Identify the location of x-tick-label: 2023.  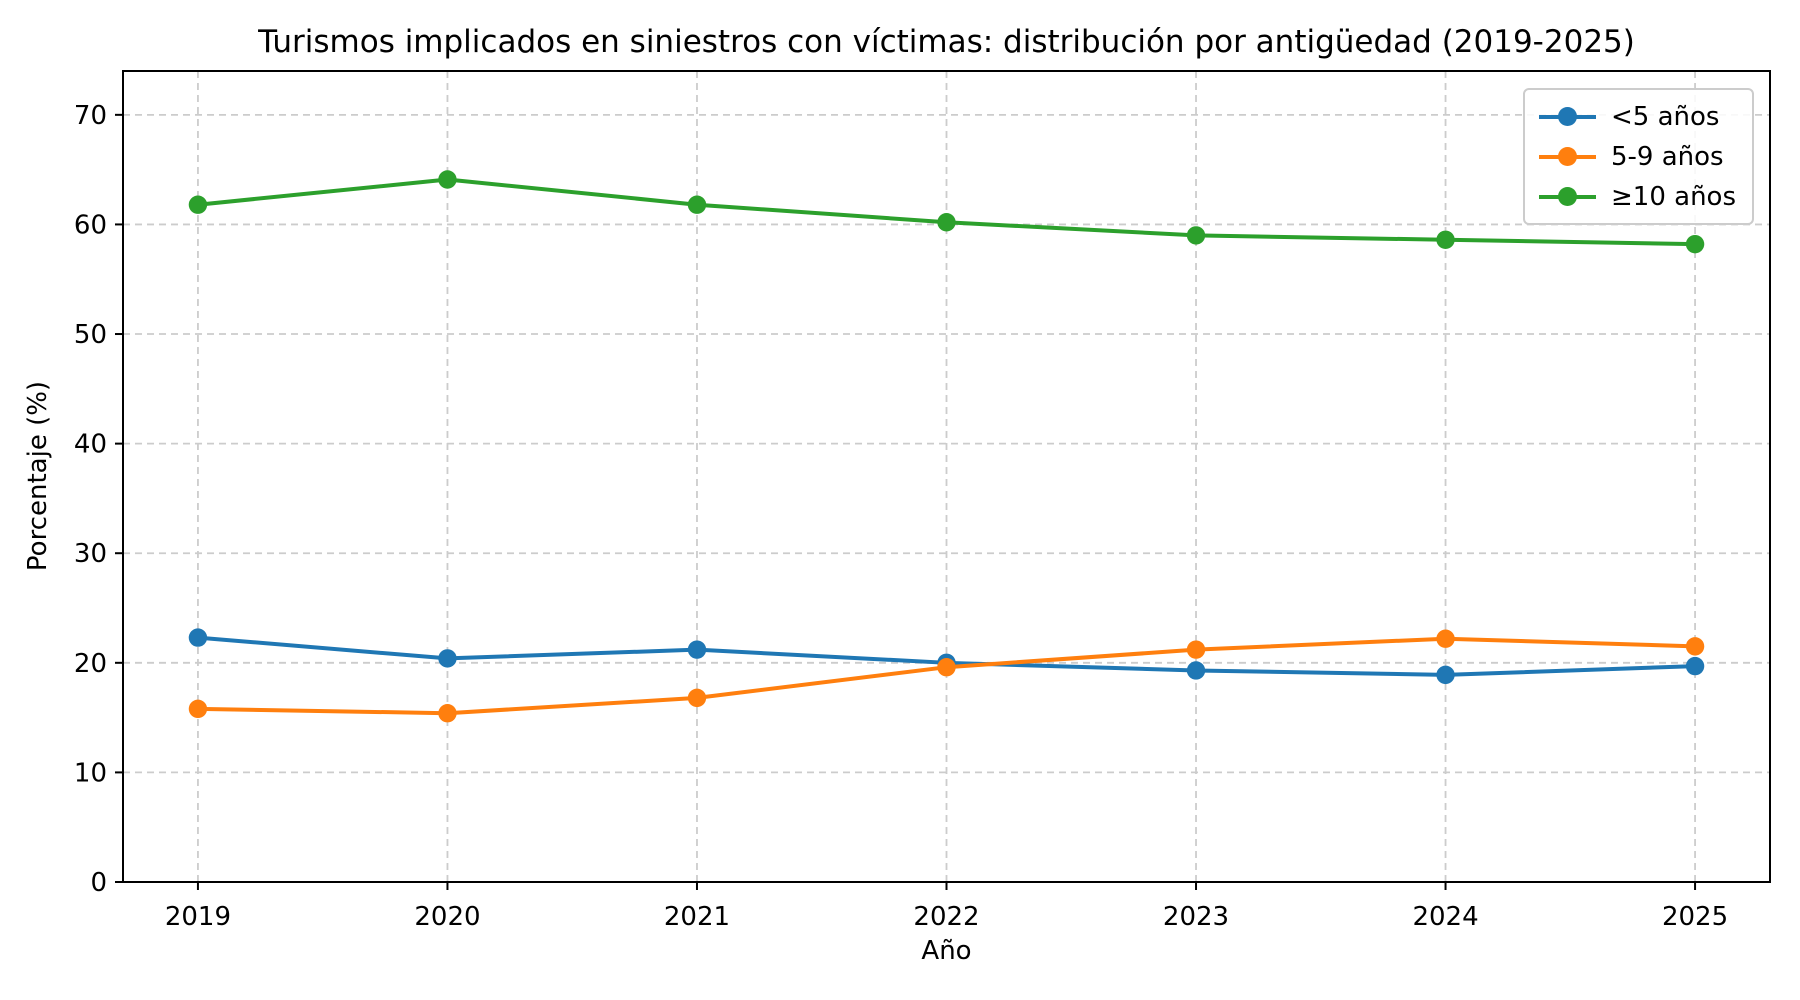
(1196, 917).